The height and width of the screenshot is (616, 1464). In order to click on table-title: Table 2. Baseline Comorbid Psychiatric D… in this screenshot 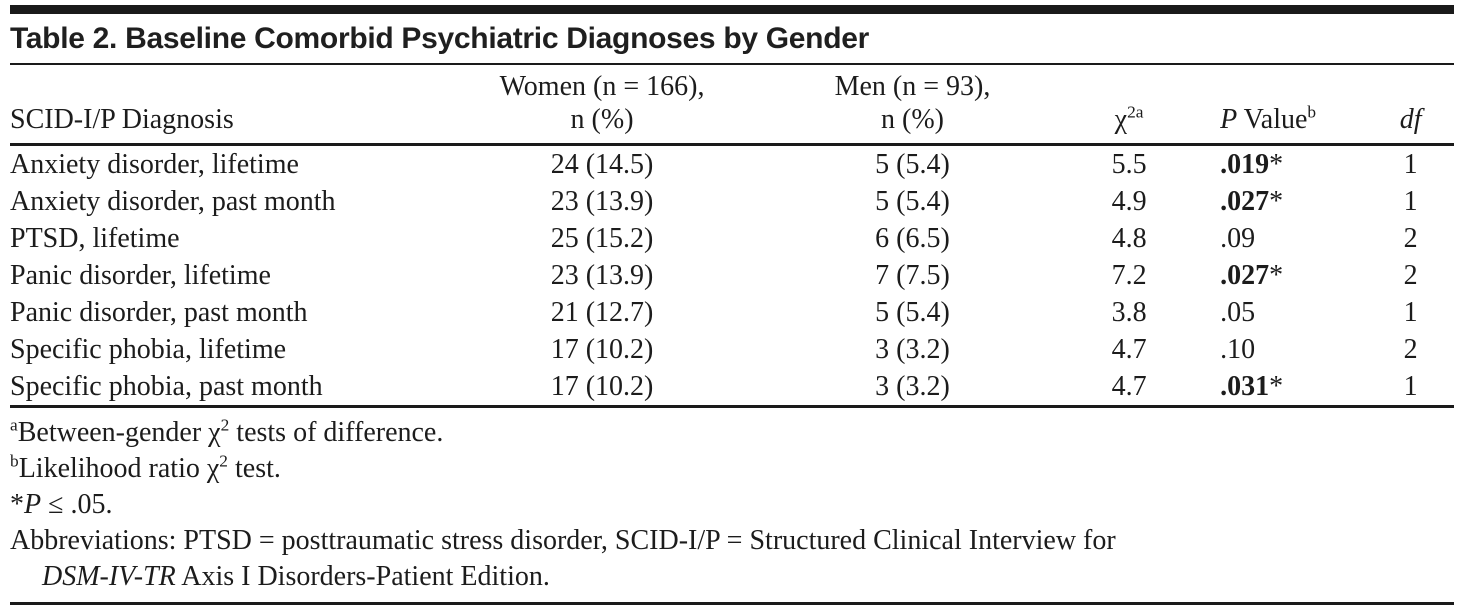, I will do `click(732, 39)`.